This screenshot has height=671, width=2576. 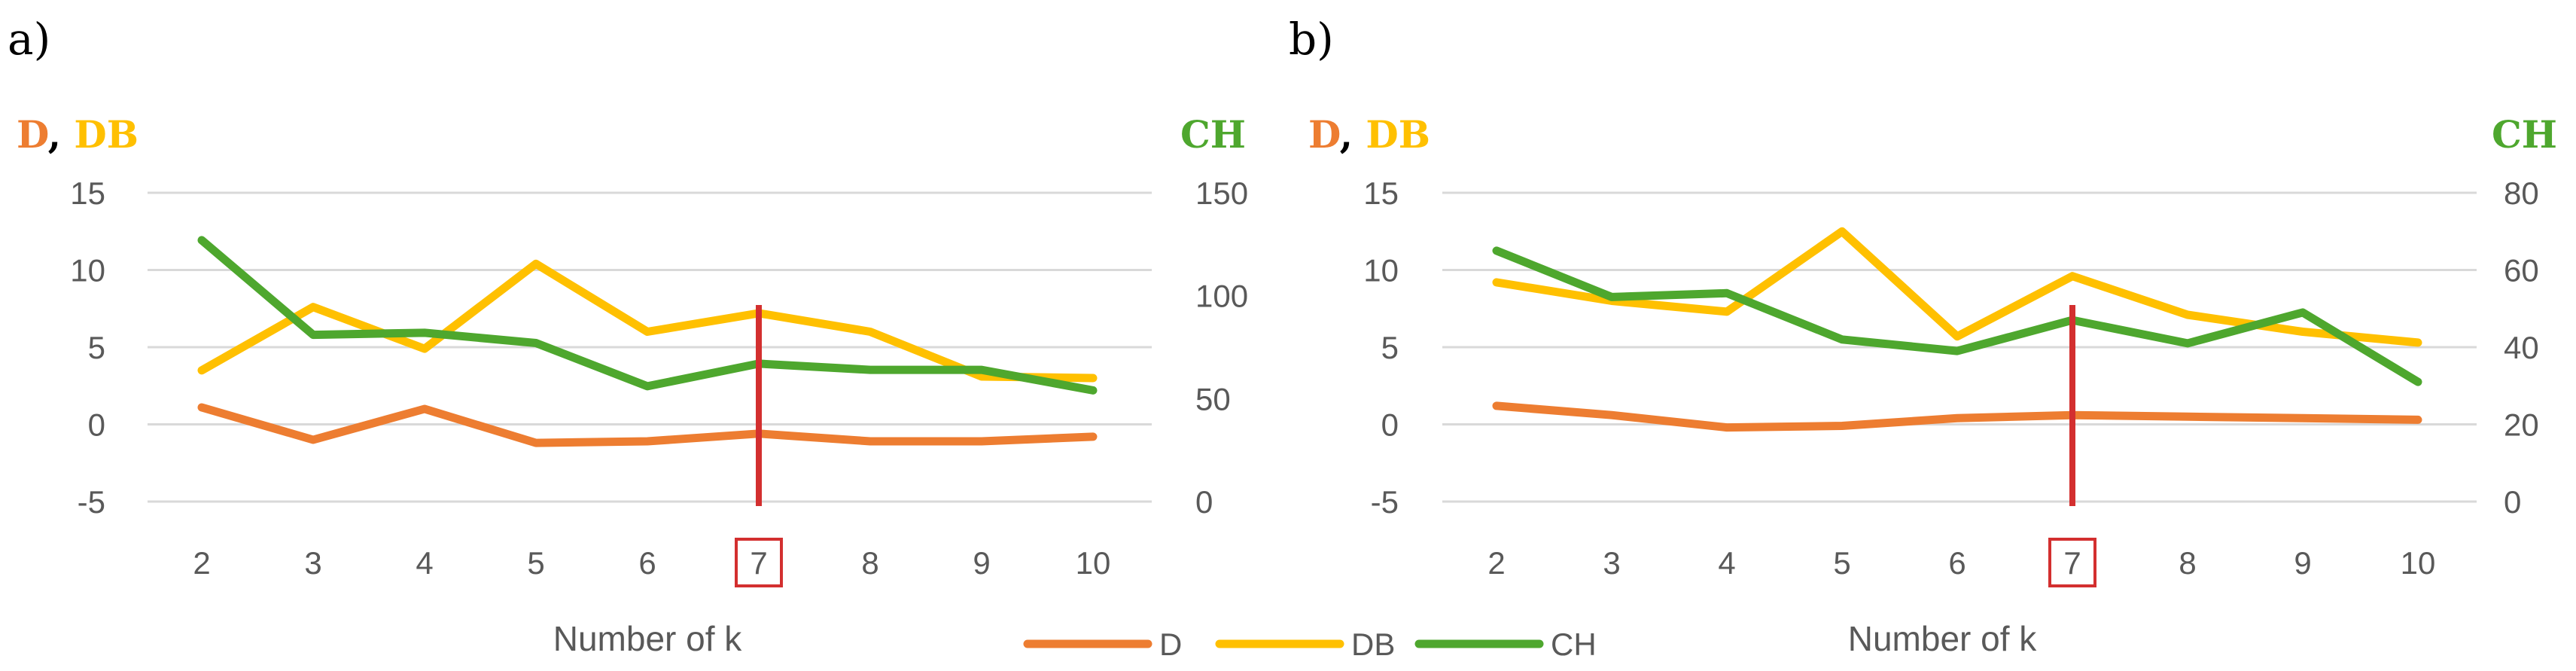 What do you see at coordinates (2521, 270) in the screenshot?
I see `right-tick-label: 60` at bounding box center [2521, 270].